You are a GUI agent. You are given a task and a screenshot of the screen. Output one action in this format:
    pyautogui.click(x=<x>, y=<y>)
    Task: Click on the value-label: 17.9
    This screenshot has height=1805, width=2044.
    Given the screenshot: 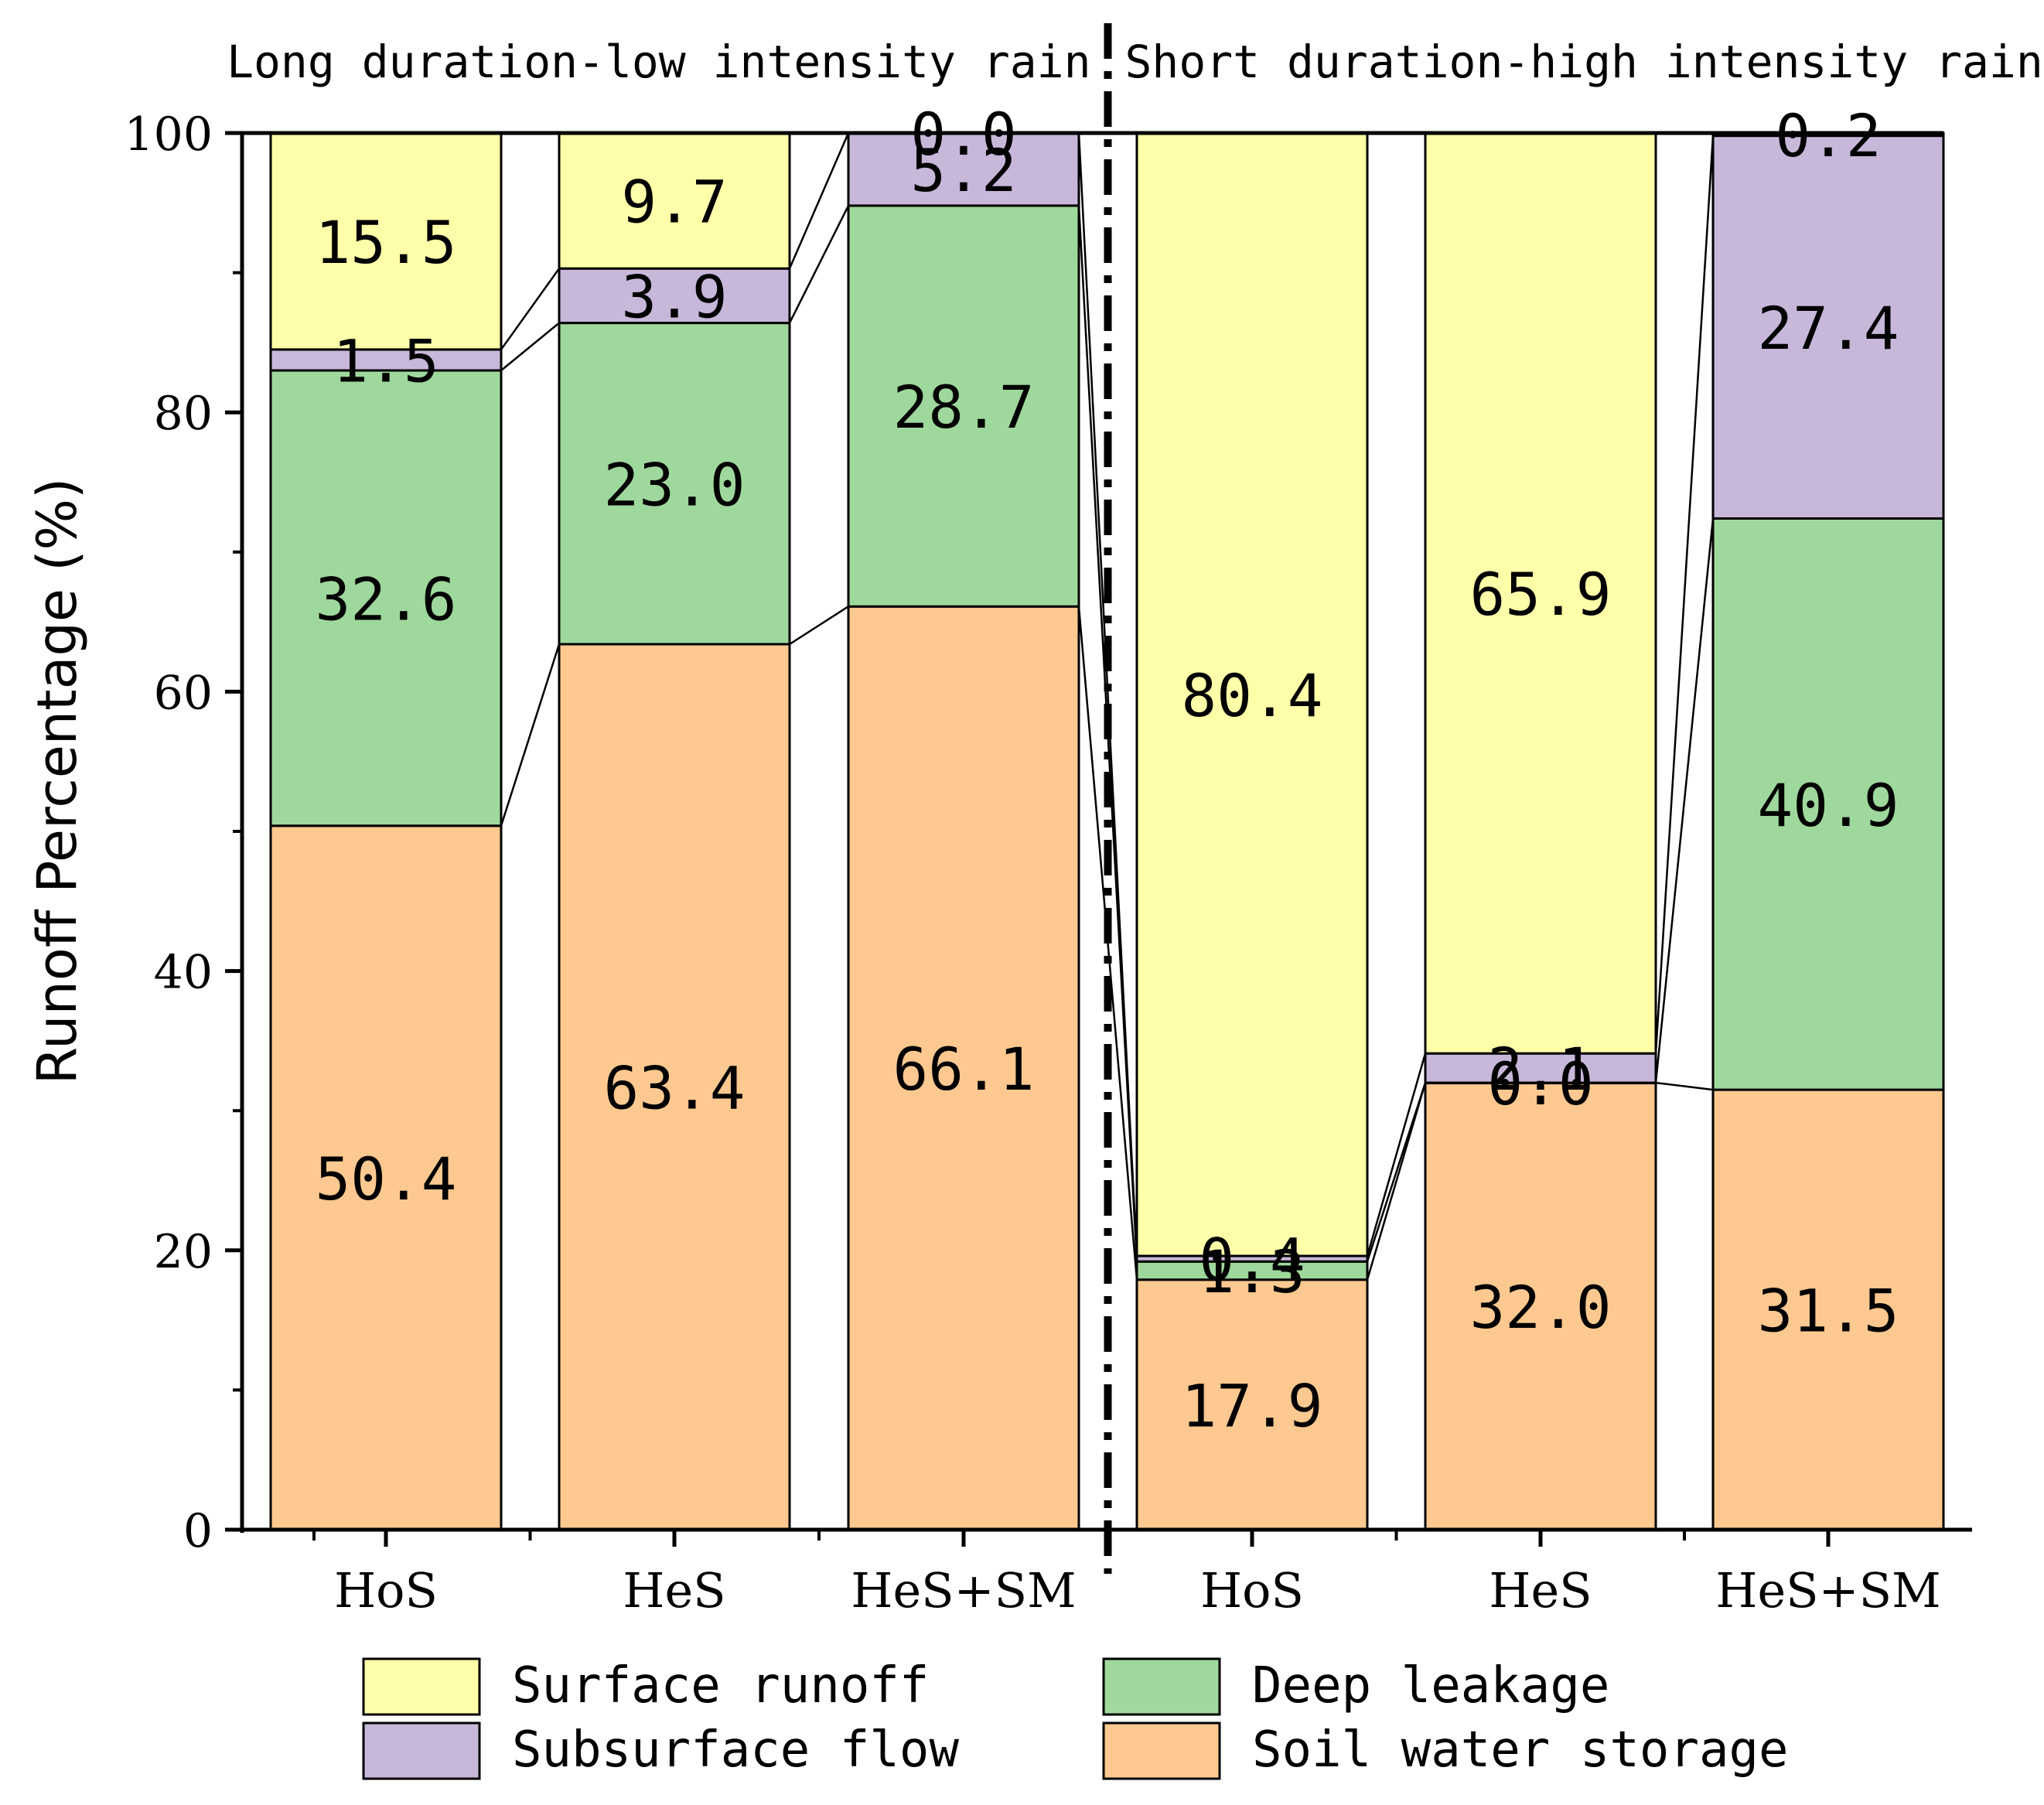 What is the action you would take?
    pyautogui.click(x=1252, y=1405)
    